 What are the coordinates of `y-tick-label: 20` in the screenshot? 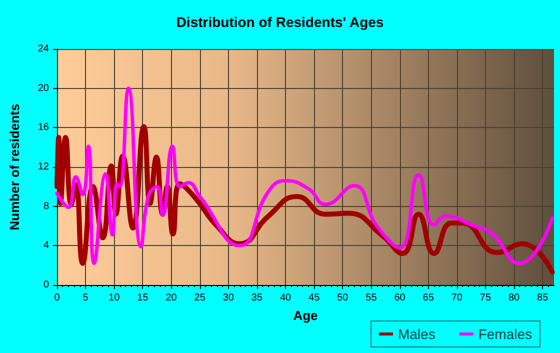 It's located at (44, 88).